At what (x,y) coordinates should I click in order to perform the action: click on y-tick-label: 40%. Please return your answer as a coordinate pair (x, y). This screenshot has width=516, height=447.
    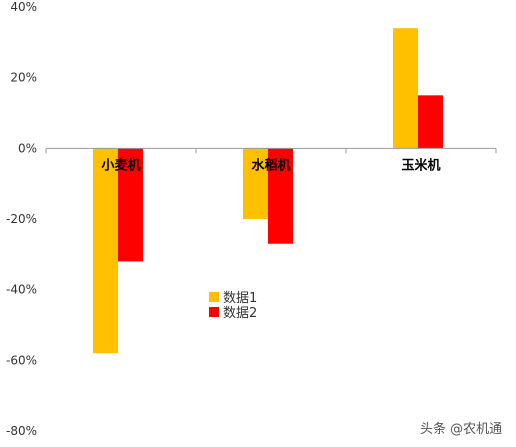
    Looking at the image, I should click on (23, 7).